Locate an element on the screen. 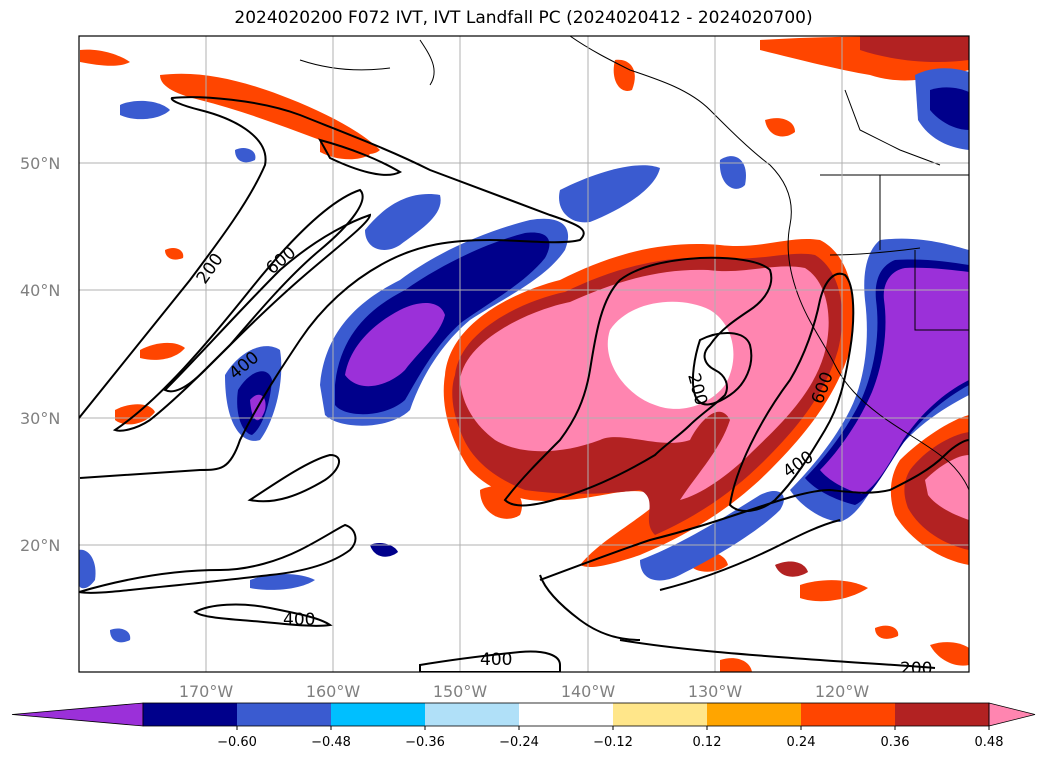 The height and width of the screenshot is (765, 1047). colorbar-tick-label: −0.48 is located at coordinates (331, 742).